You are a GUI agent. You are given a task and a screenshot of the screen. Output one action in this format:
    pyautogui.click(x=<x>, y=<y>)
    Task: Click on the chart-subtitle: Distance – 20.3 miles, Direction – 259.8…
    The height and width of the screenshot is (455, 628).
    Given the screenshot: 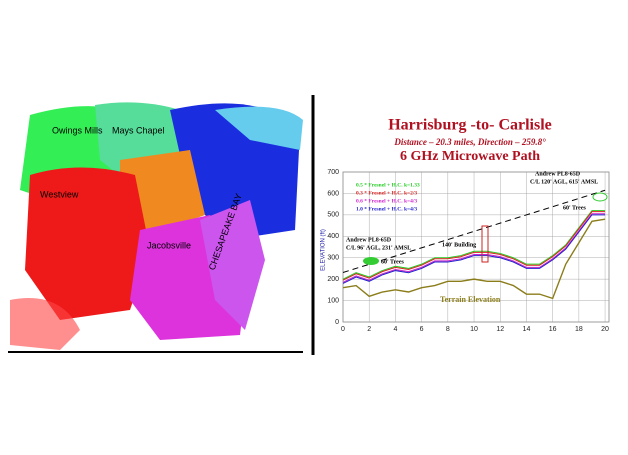 What is the action you would take?
    pyautogui.click(x=469, y=142)
    